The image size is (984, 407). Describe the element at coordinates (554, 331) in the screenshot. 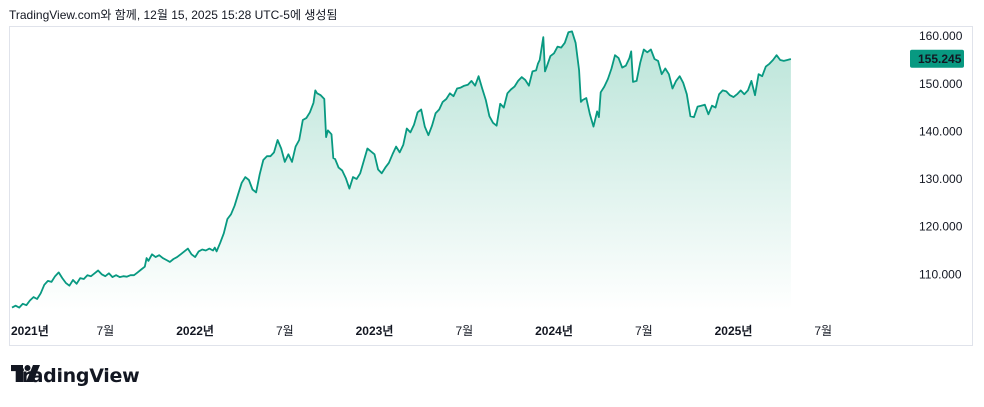

I see `x-tick-label: 2024년` at that location.